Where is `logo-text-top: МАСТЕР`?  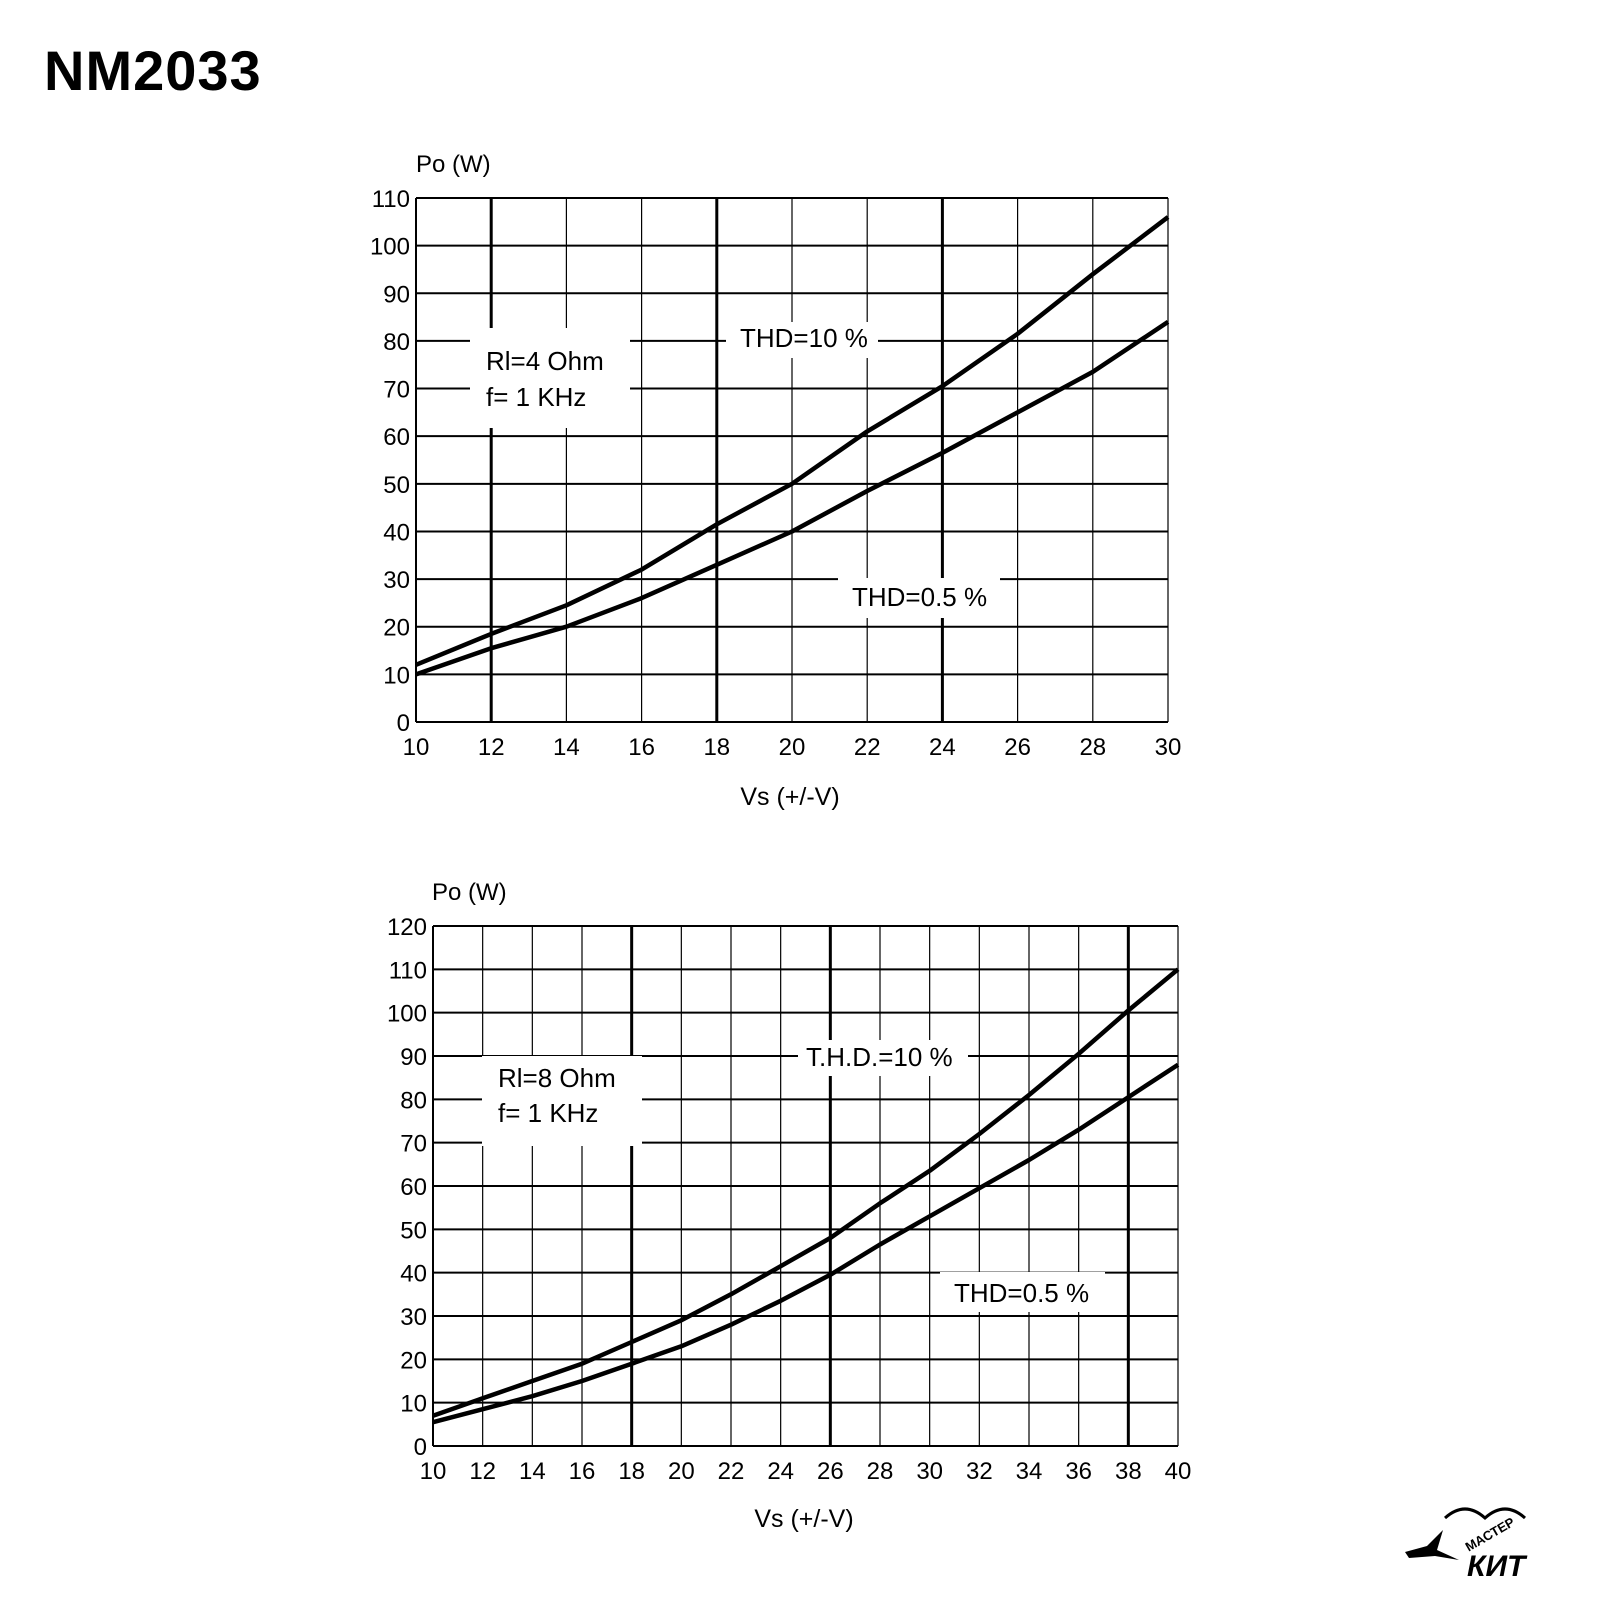 logo-text-top: МАСТЕР is located at coordinates (1490, 1534).